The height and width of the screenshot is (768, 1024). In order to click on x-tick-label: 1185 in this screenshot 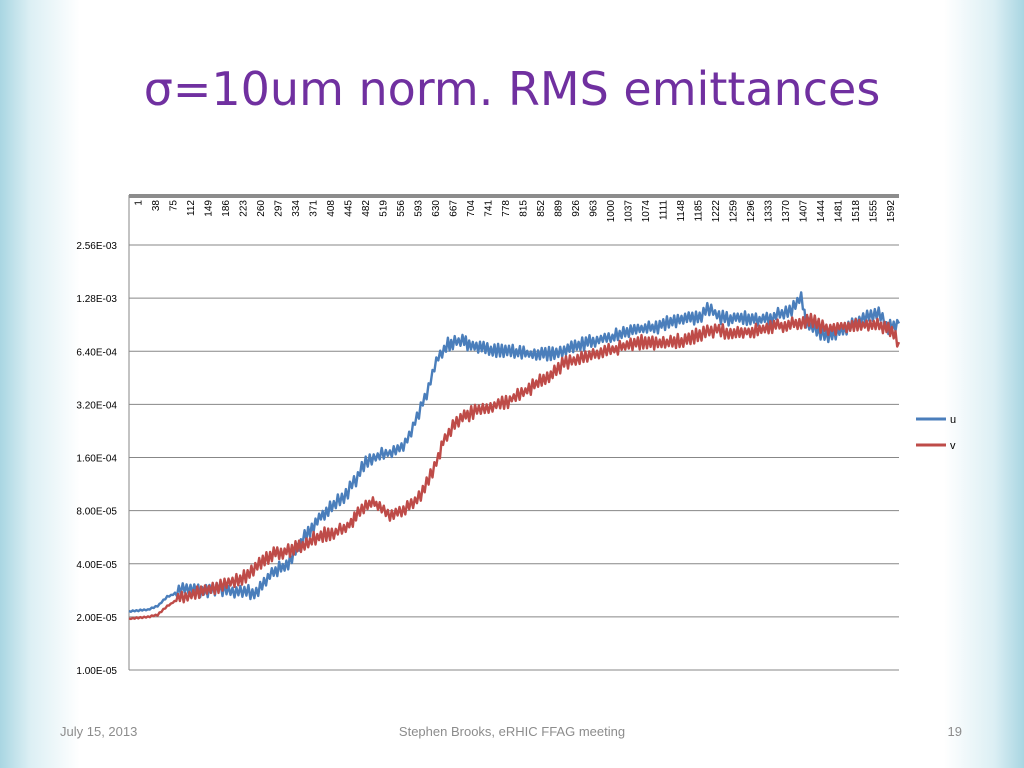, I will do `click(698, 211)`.